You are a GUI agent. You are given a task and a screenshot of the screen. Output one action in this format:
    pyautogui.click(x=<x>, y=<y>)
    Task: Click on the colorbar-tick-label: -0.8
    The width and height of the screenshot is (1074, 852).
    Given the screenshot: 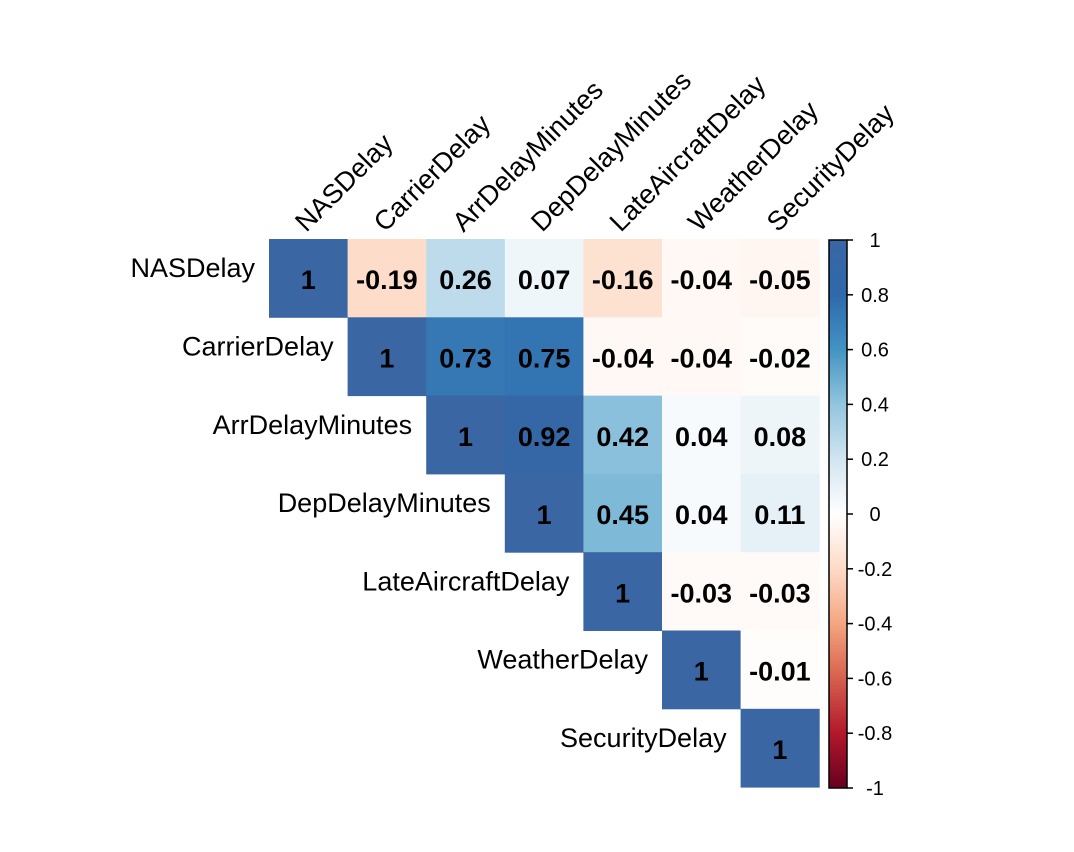 What is the action you would take?
    pyautogui.click(x=875, y=734)
    